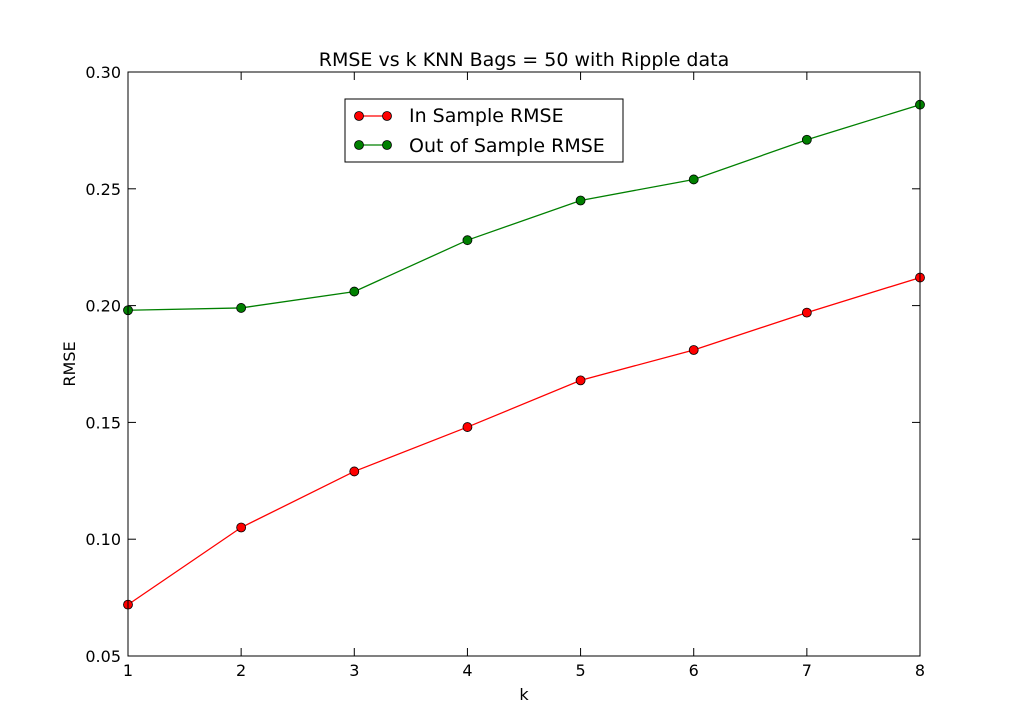 This screenshot has width=1022, height=728. I want to click on legend-frame, so click(484, 130).